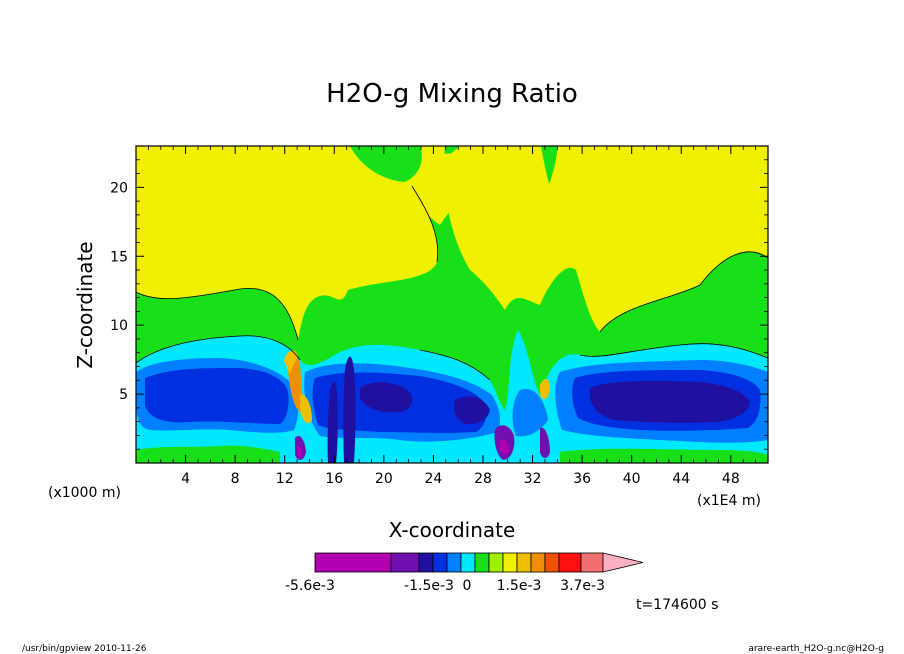 Image resolution: width=904 pixels, height=654 pixels. I want to click on x-tick-label: 48, so click(731, 479).